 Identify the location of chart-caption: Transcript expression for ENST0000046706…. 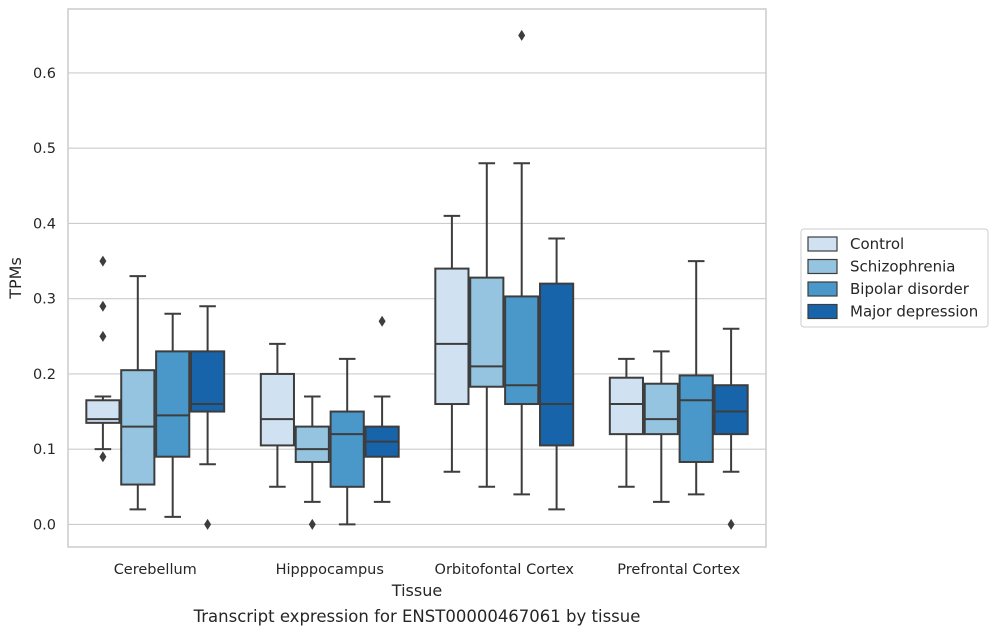
(417, 616).